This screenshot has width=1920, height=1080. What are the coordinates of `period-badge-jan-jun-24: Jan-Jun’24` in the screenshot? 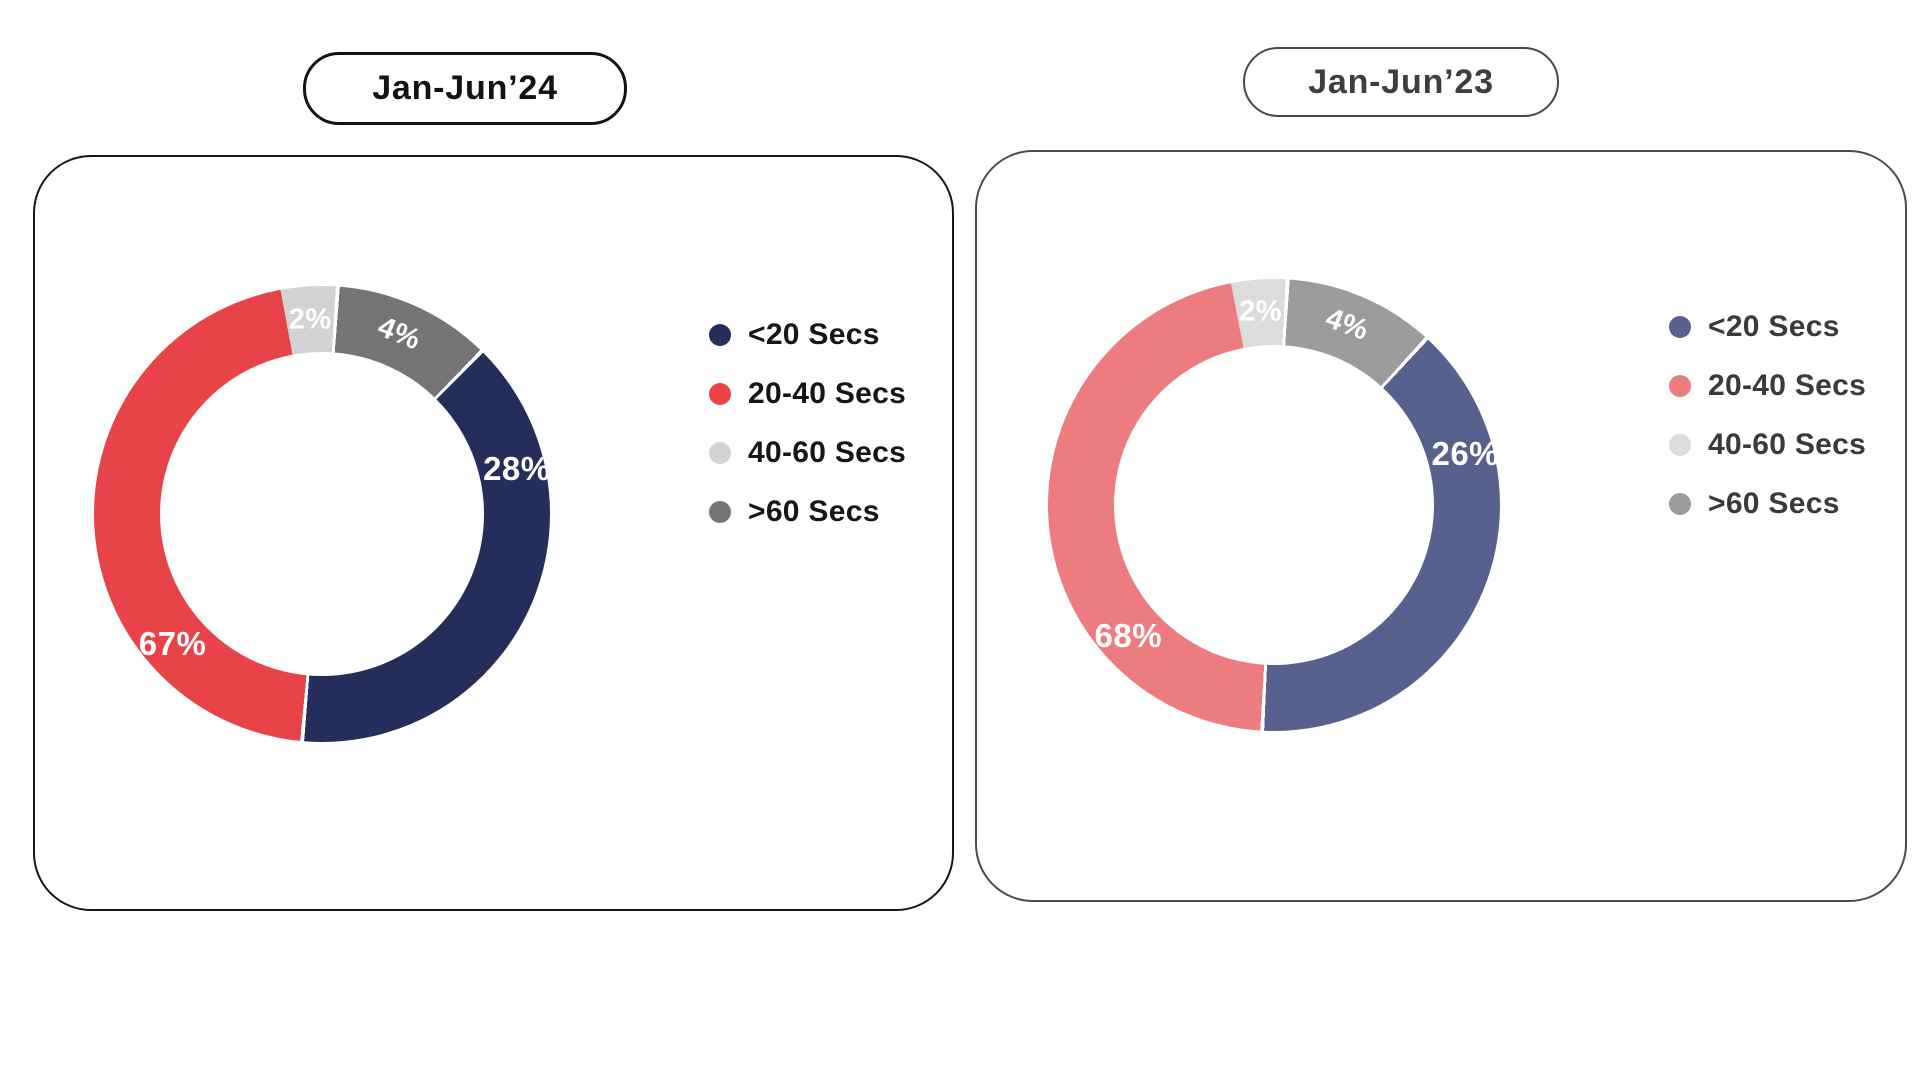 It's located at (465, 88).